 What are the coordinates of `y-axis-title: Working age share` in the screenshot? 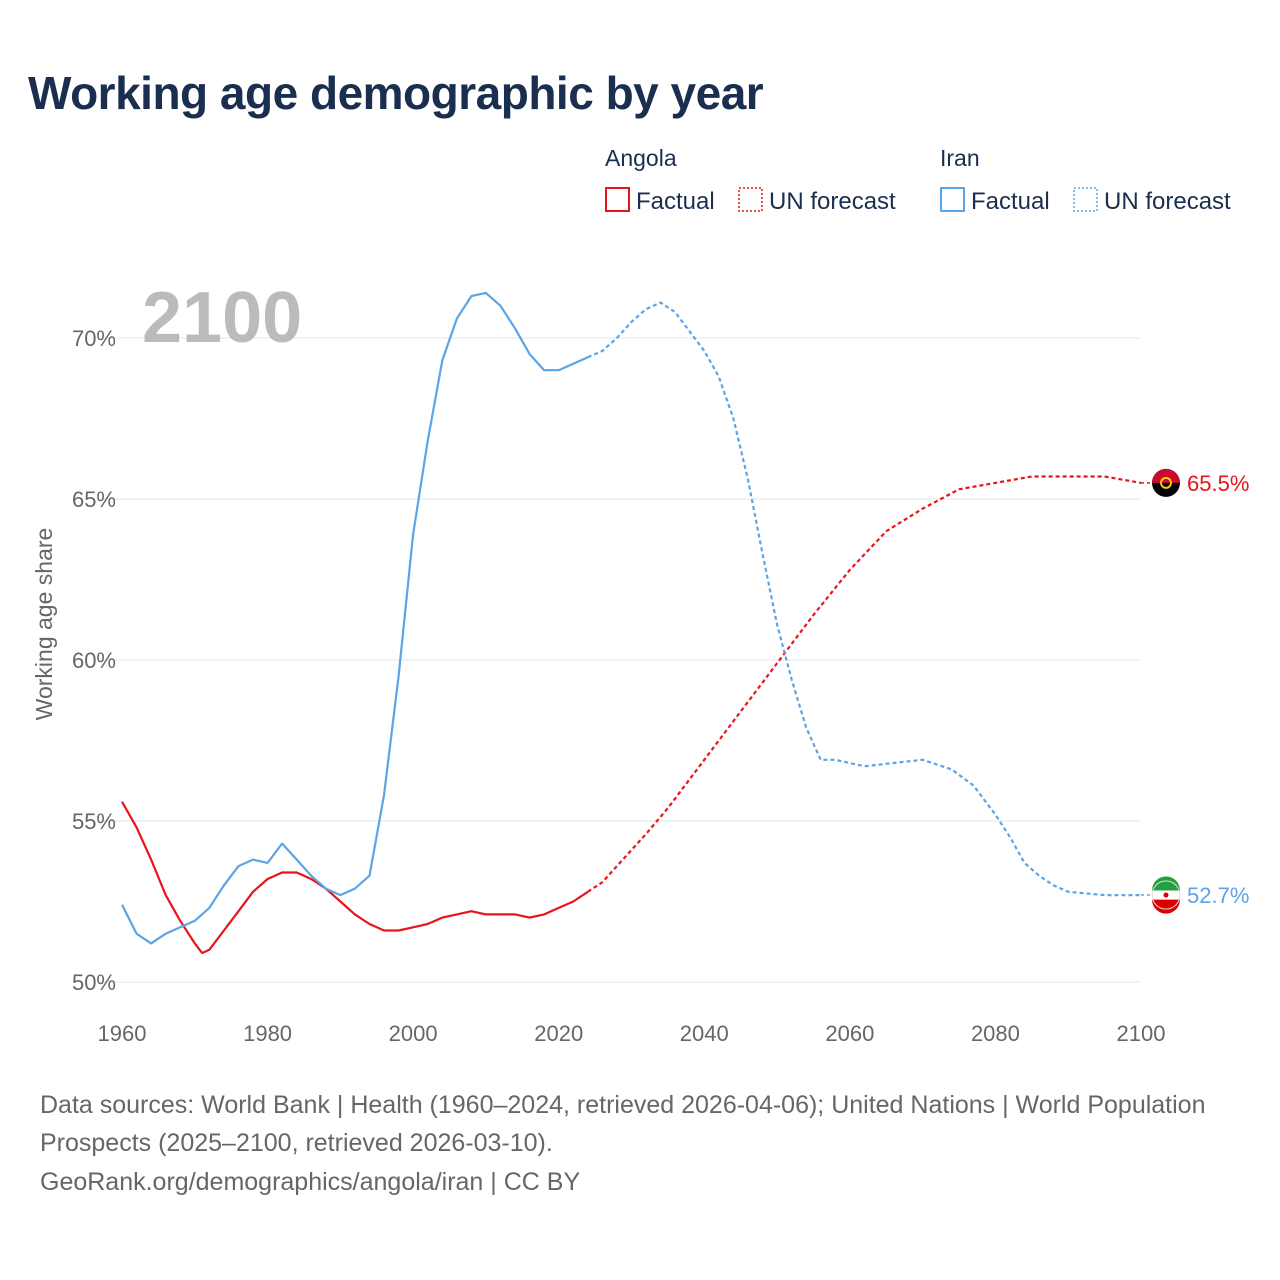 It's located at (44, 624).